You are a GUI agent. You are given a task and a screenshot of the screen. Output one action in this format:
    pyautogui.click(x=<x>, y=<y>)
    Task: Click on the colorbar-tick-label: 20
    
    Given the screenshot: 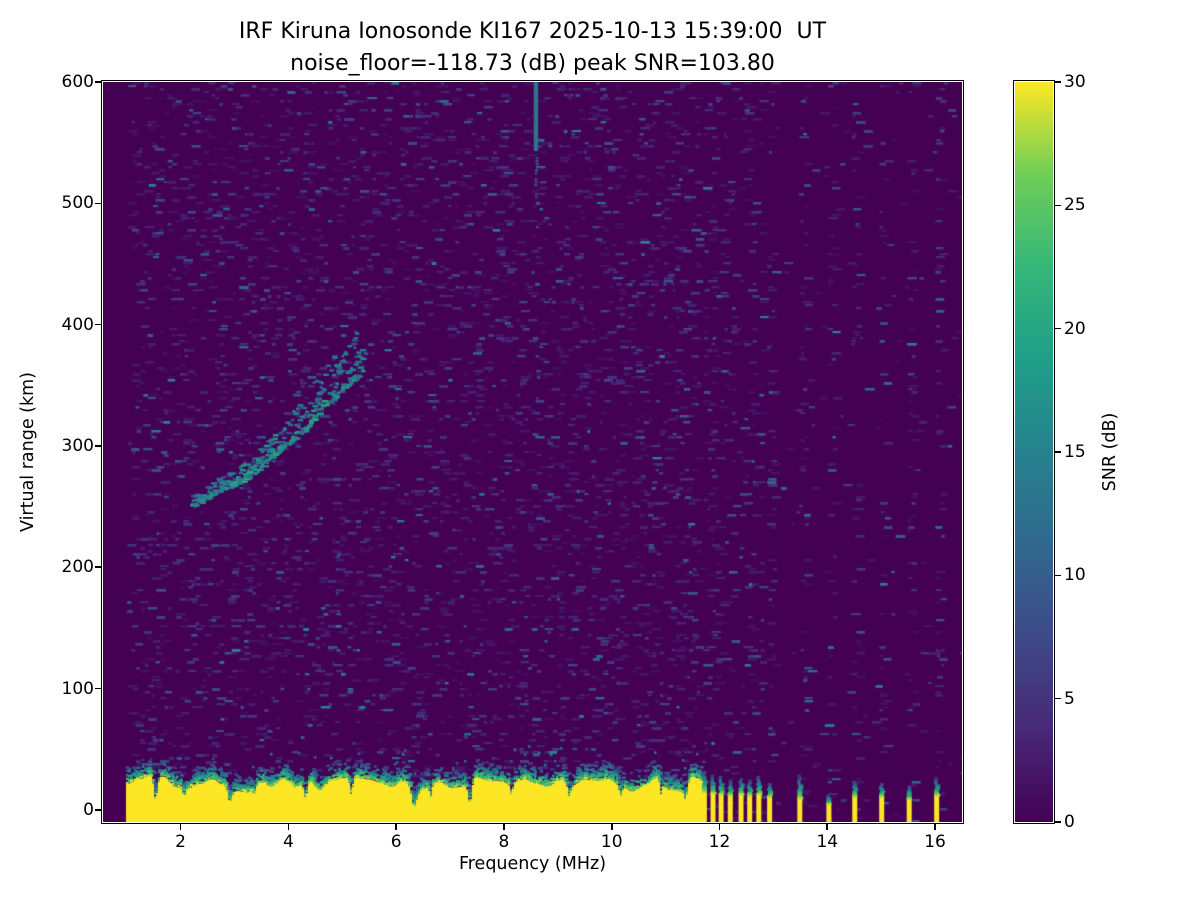 What is the action you would take?
    pyautogui.click(x=1075, y=328)
    